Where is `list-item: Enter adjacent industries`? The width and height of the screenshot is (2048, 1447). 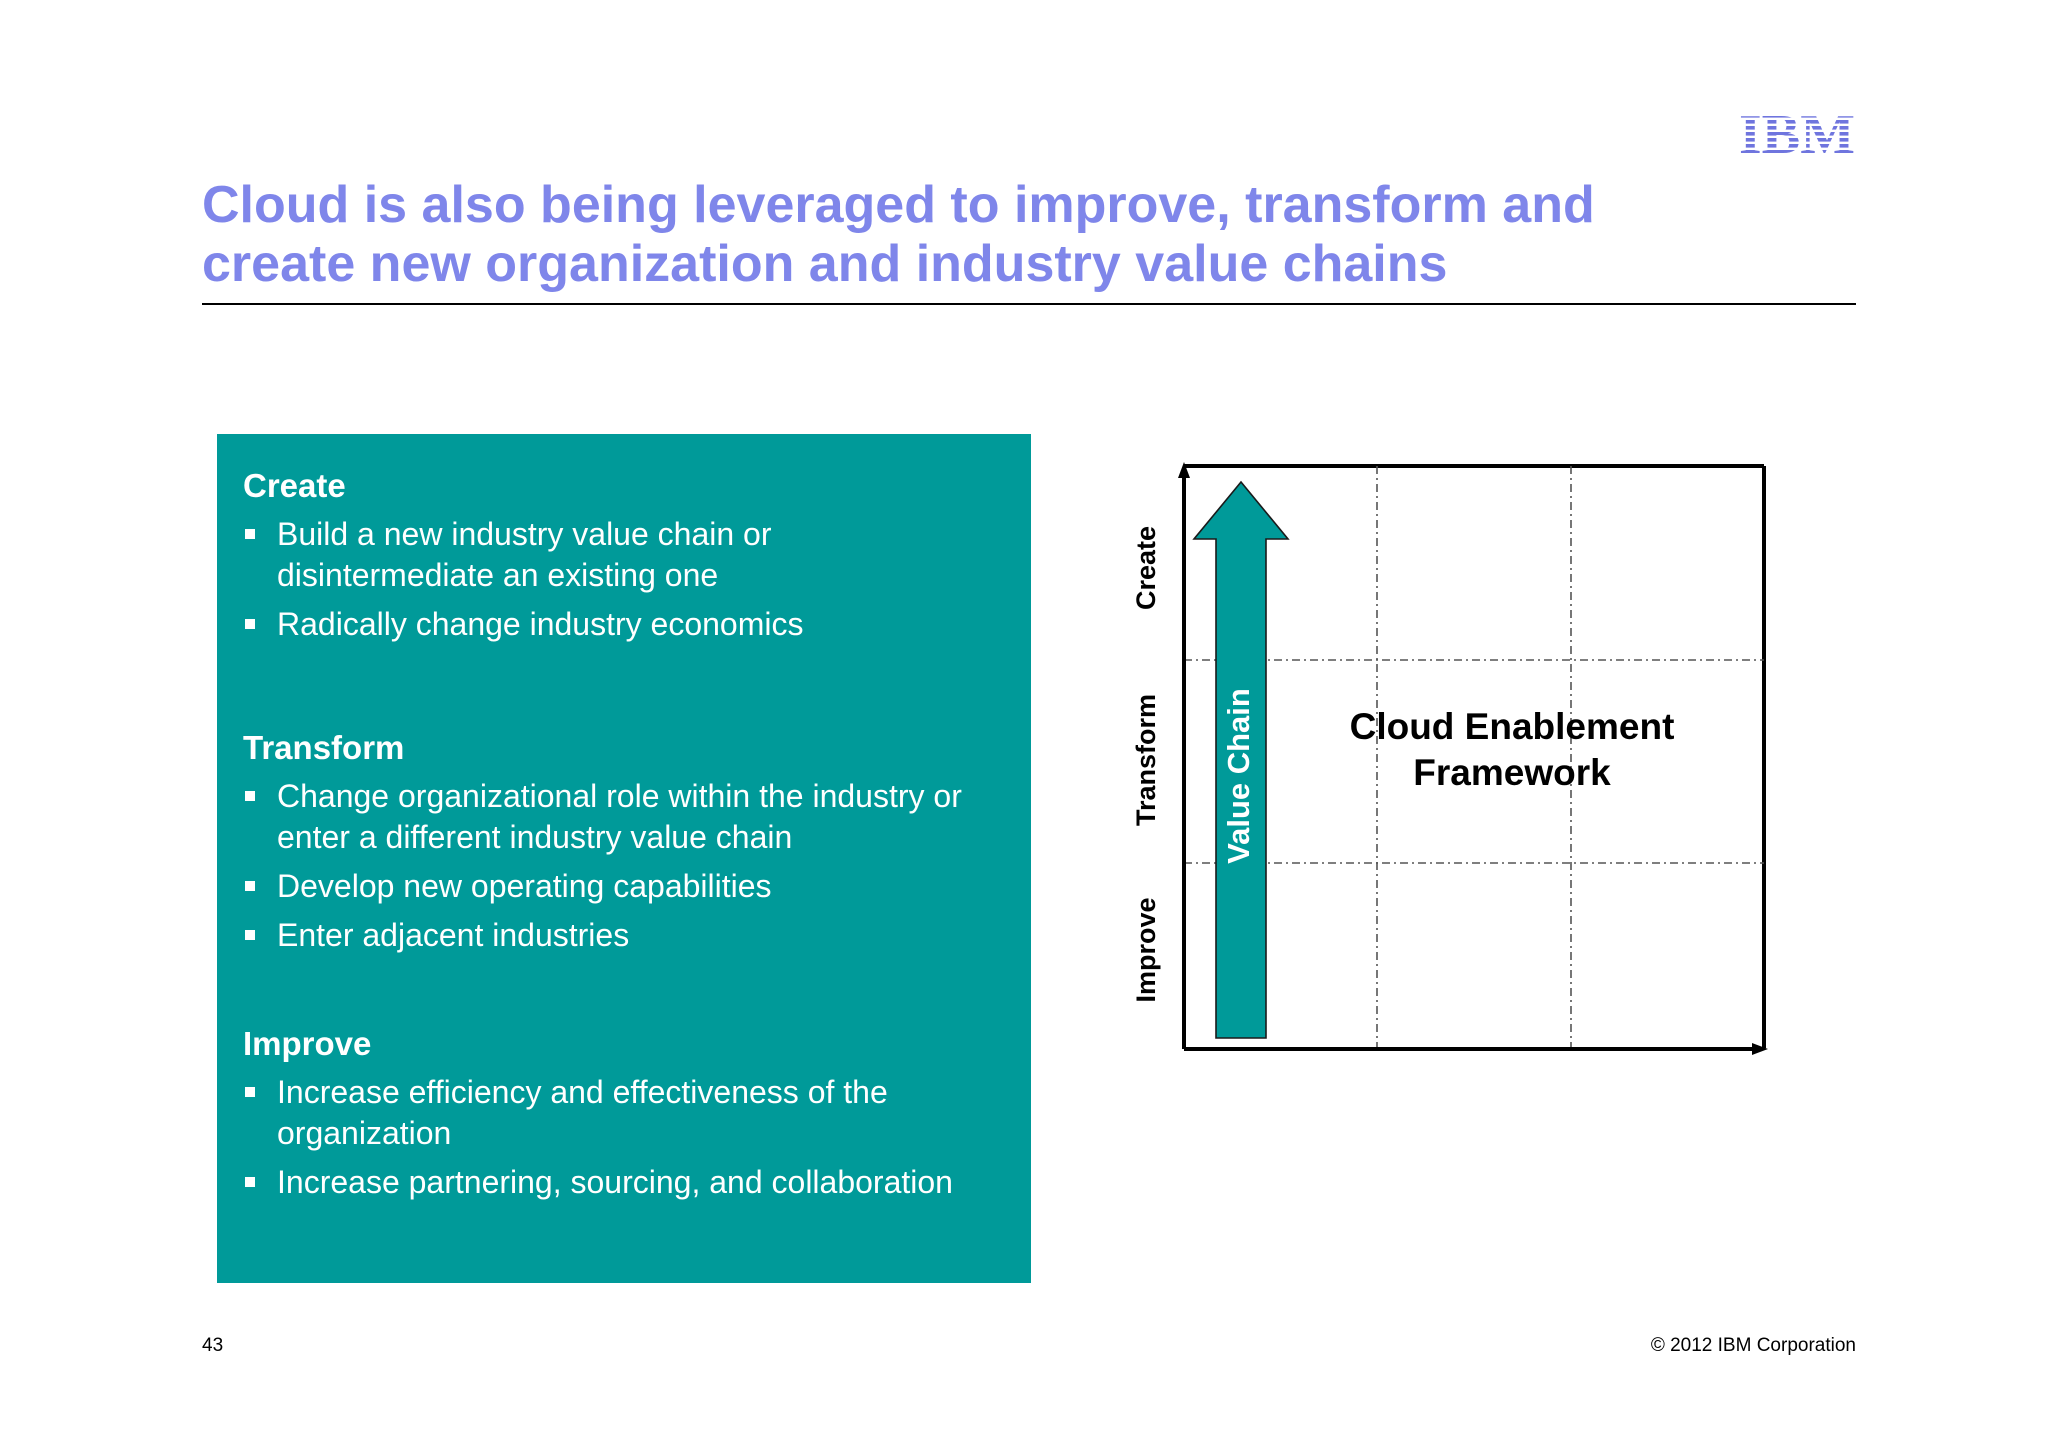
list-item: Enter adjacent industries is located at coordinates (633, 935).